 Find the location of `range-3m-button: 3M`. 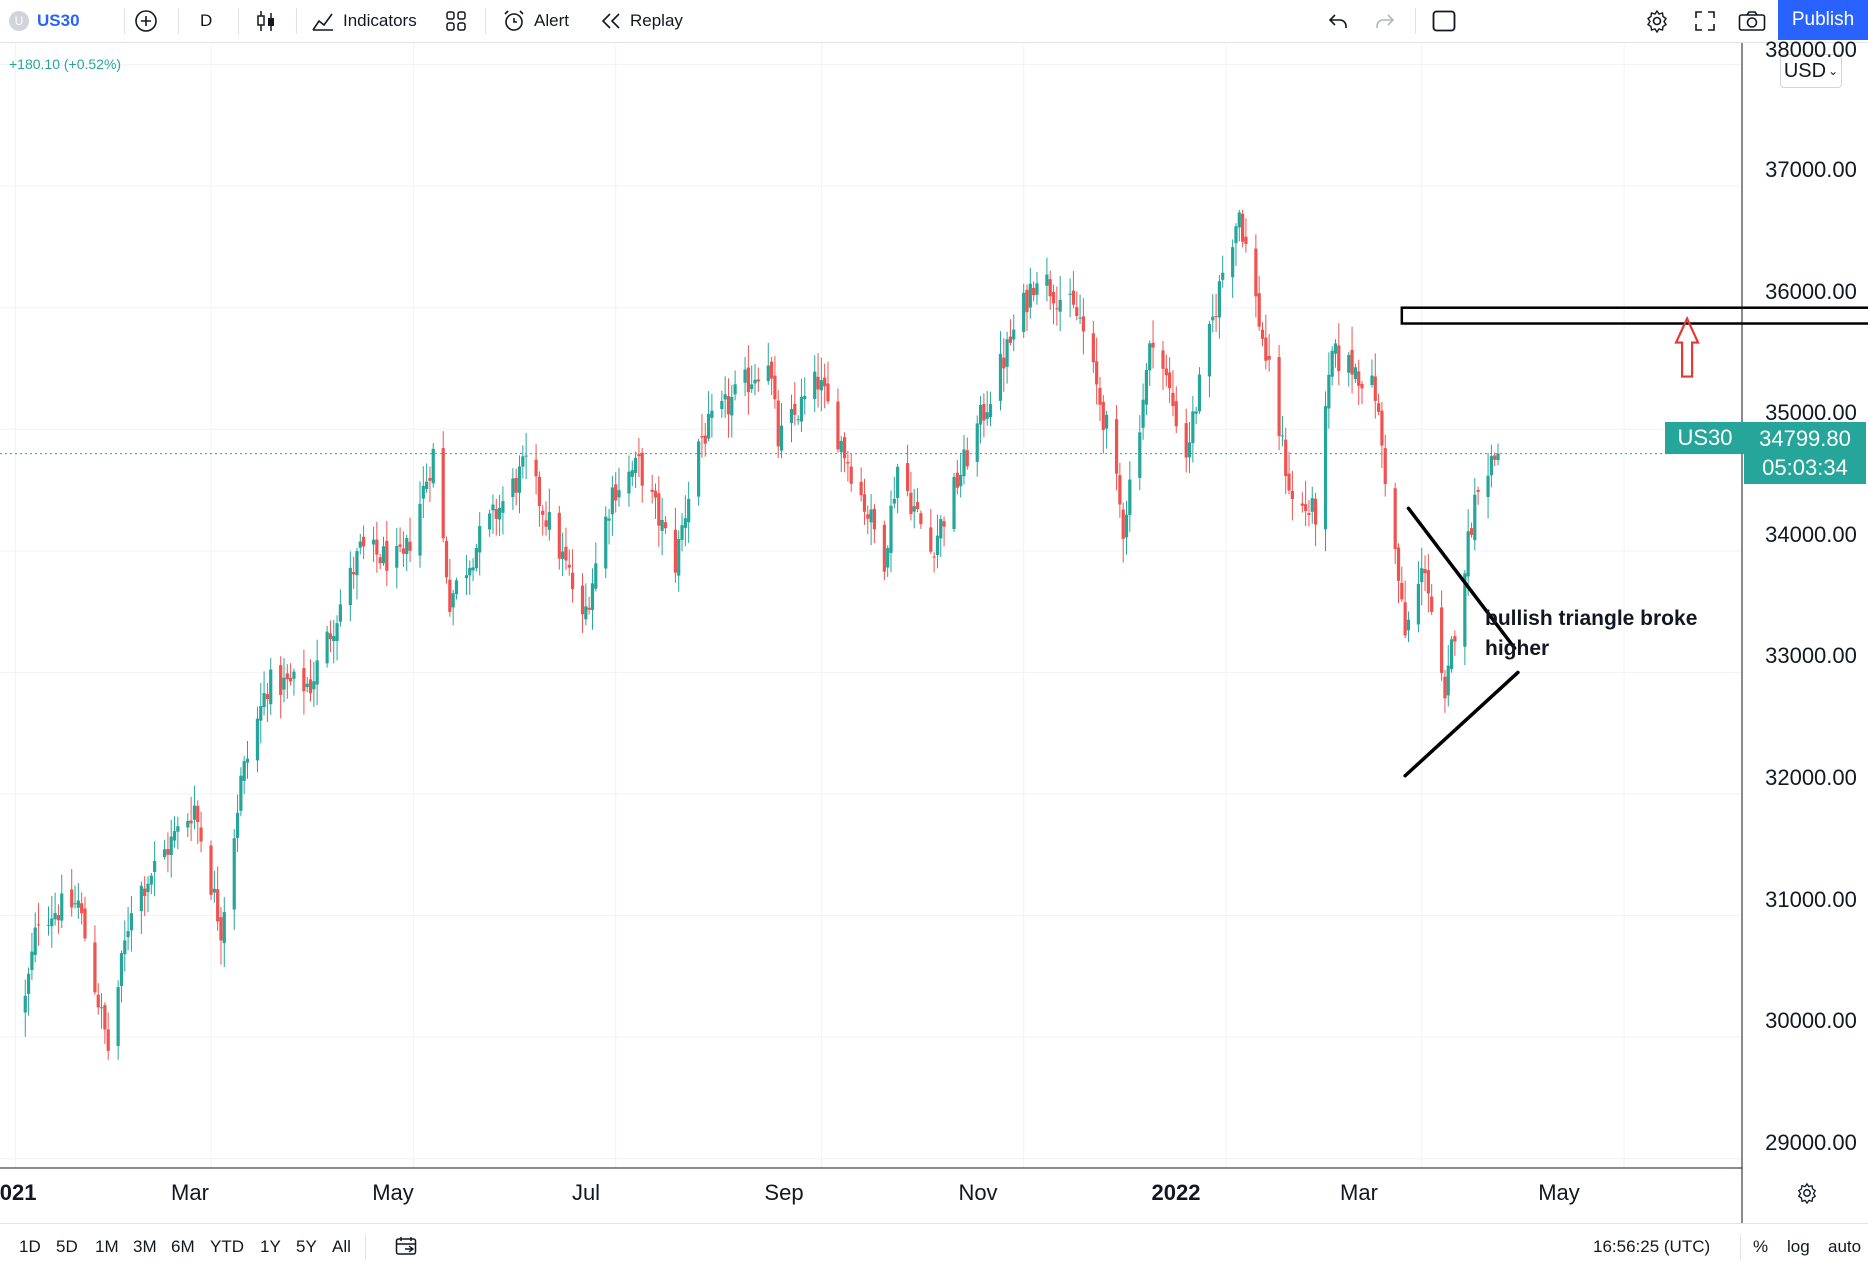

range-3m-button: 3M is located at coordinates (145, 1246).